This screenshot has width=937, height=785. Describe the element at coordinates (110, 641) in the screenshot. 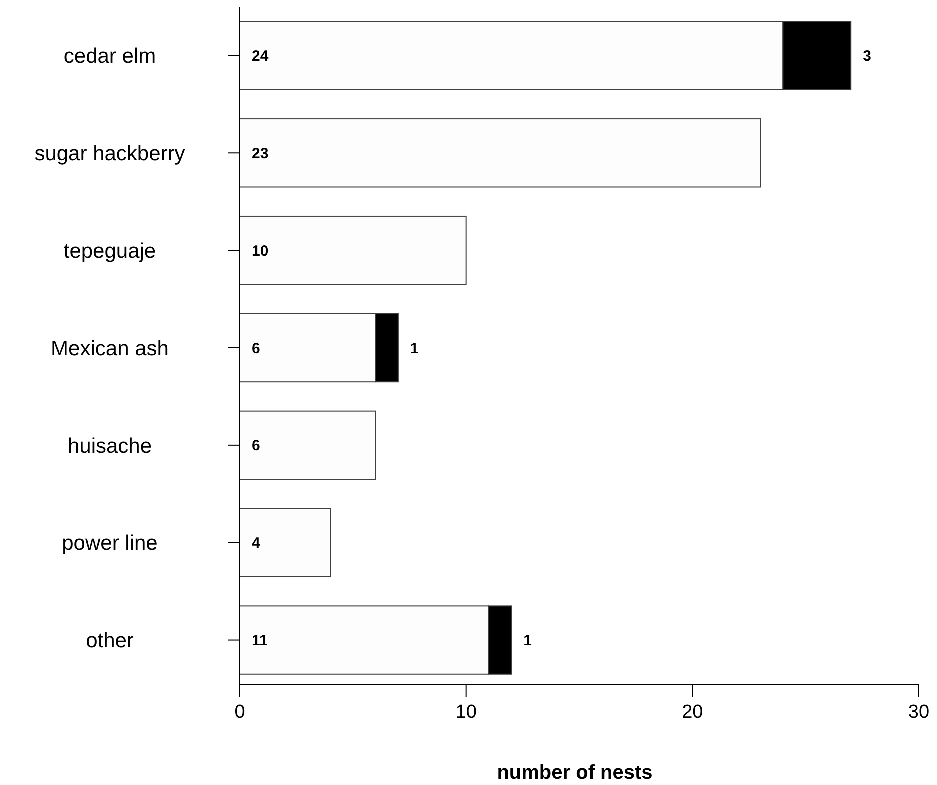

I see `y-tick-label: other` at that location.